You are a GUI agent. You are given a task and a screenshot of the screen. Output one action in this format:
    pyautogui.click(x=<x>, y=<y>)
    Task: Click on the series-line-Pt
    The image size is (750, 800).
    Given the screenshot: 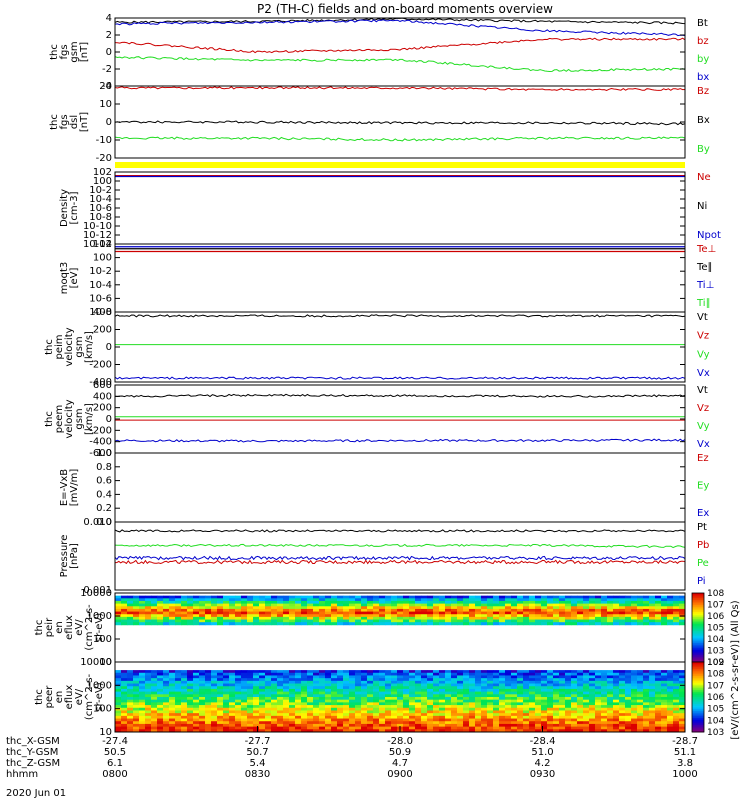 What is the action you would take?
    pyautogui.click(x=400, y=531)
    